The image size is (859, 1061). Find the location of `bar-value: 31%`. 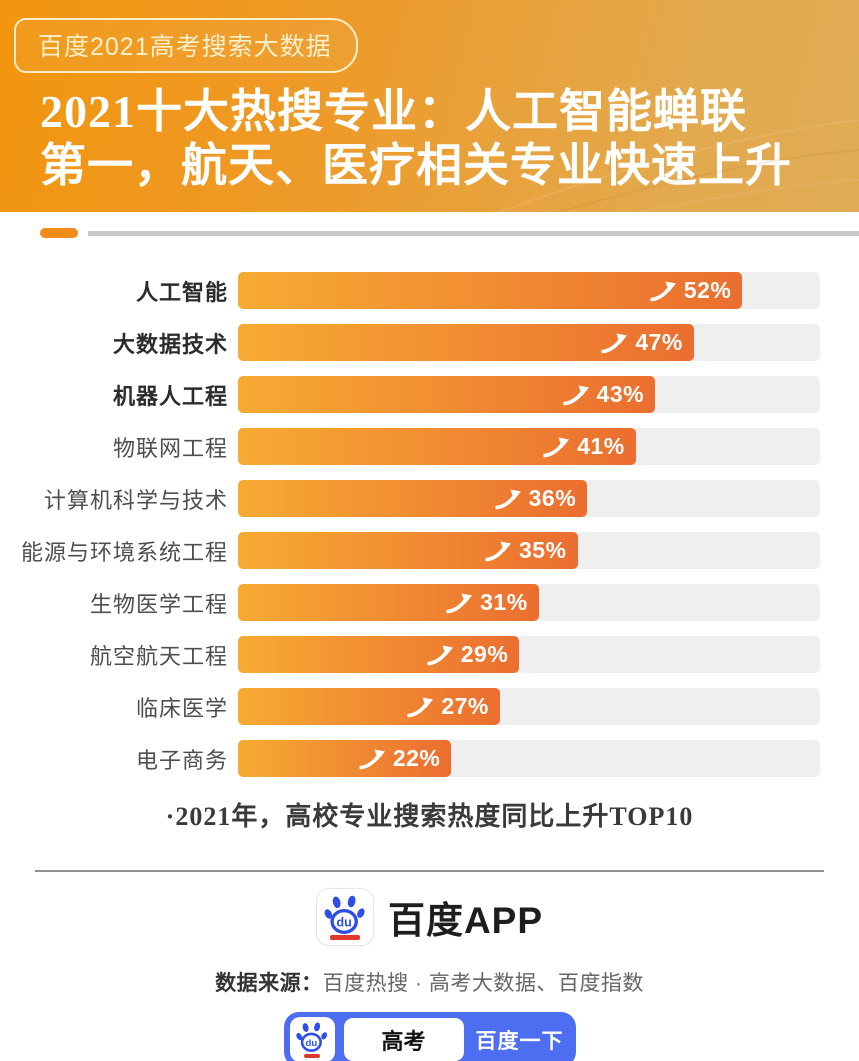

bar-value: 31% is located at coordinates (504, 602).